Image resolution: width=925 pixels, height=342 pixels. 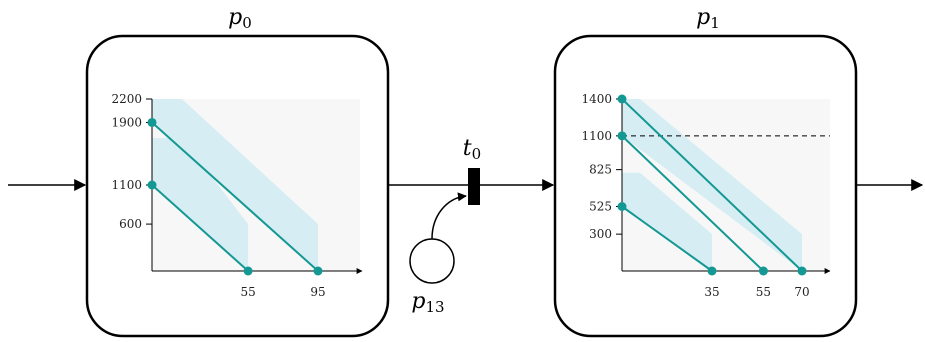 What do you see at coordinates (600, 170) in the screenshot?
I see `y-tick-label: 825` at bounding box center [600, 170].